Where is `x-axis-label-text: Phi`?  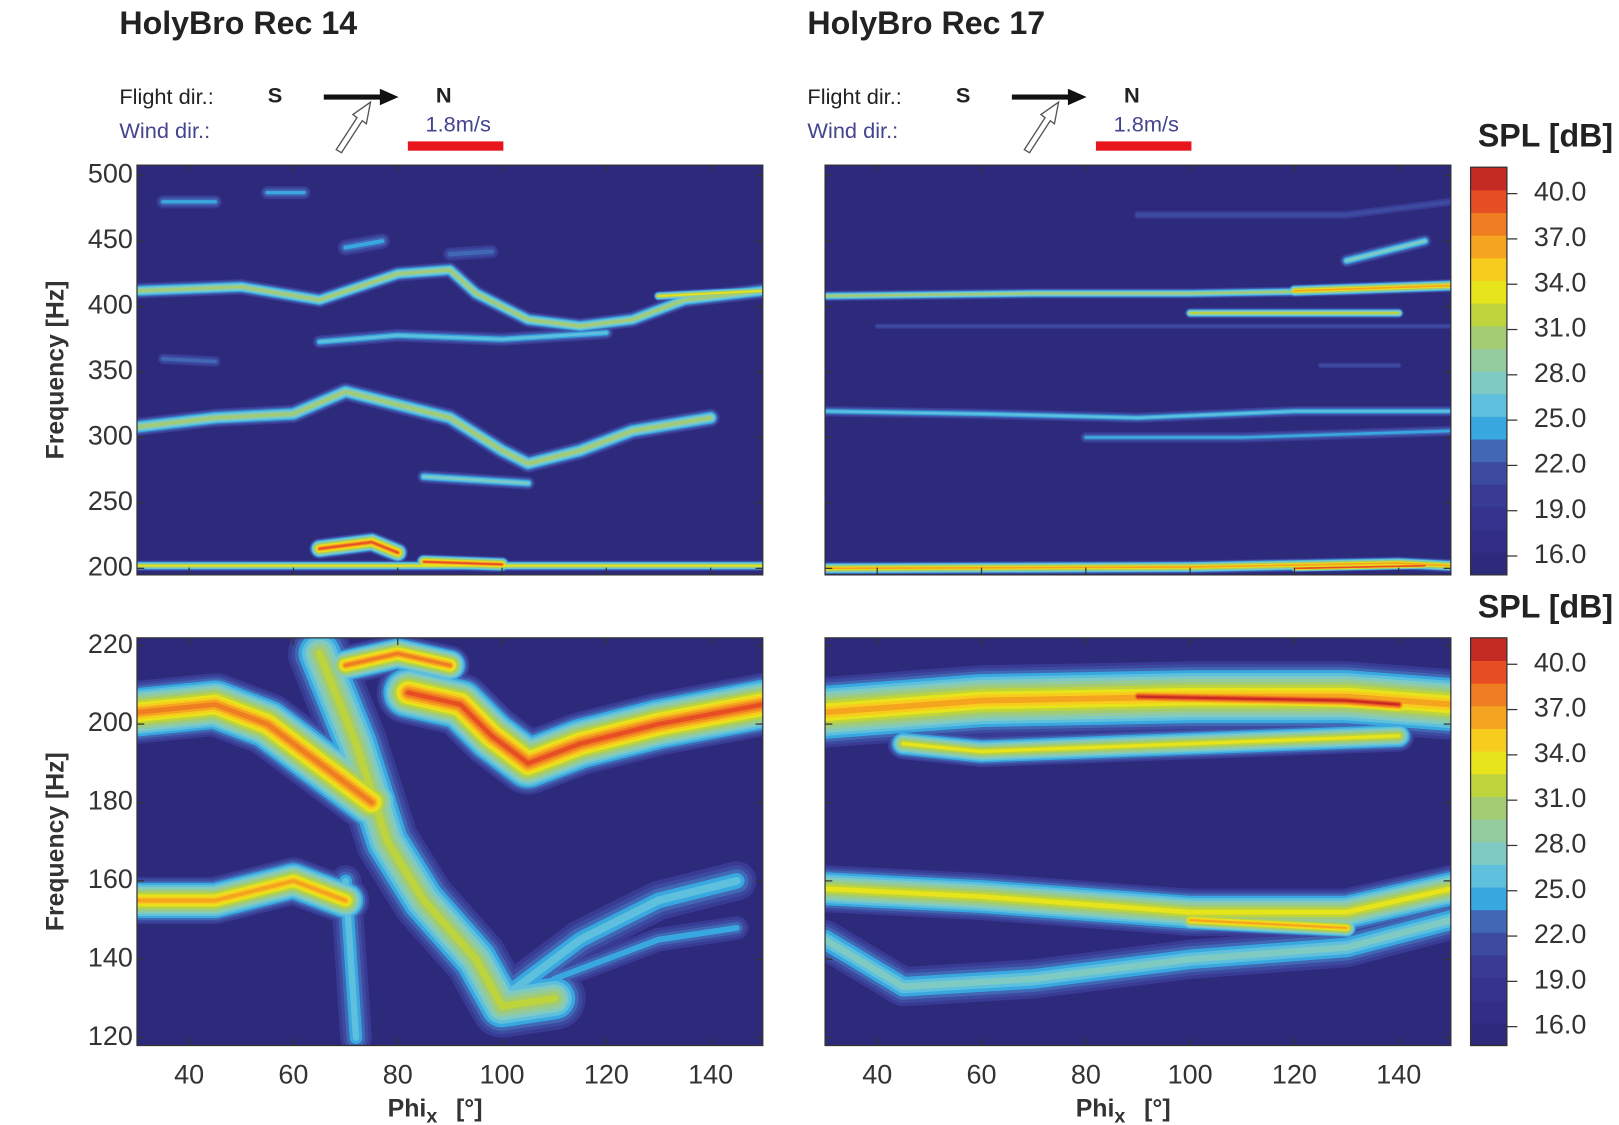
x-axis-label-text: Phi is located at coordinates (1095, 1108).